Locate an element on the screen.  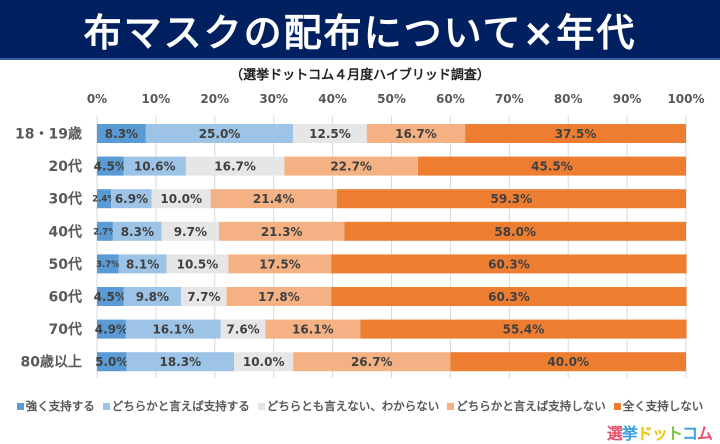
data-label: 10.5% is located at coordinates (198, 264).